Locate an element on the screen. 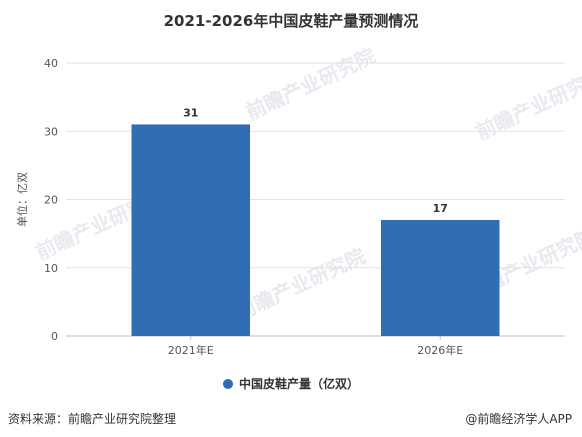 This screenshot has width=582, height=437. y-tick-label: 10 is located at coordinates (51, 268).